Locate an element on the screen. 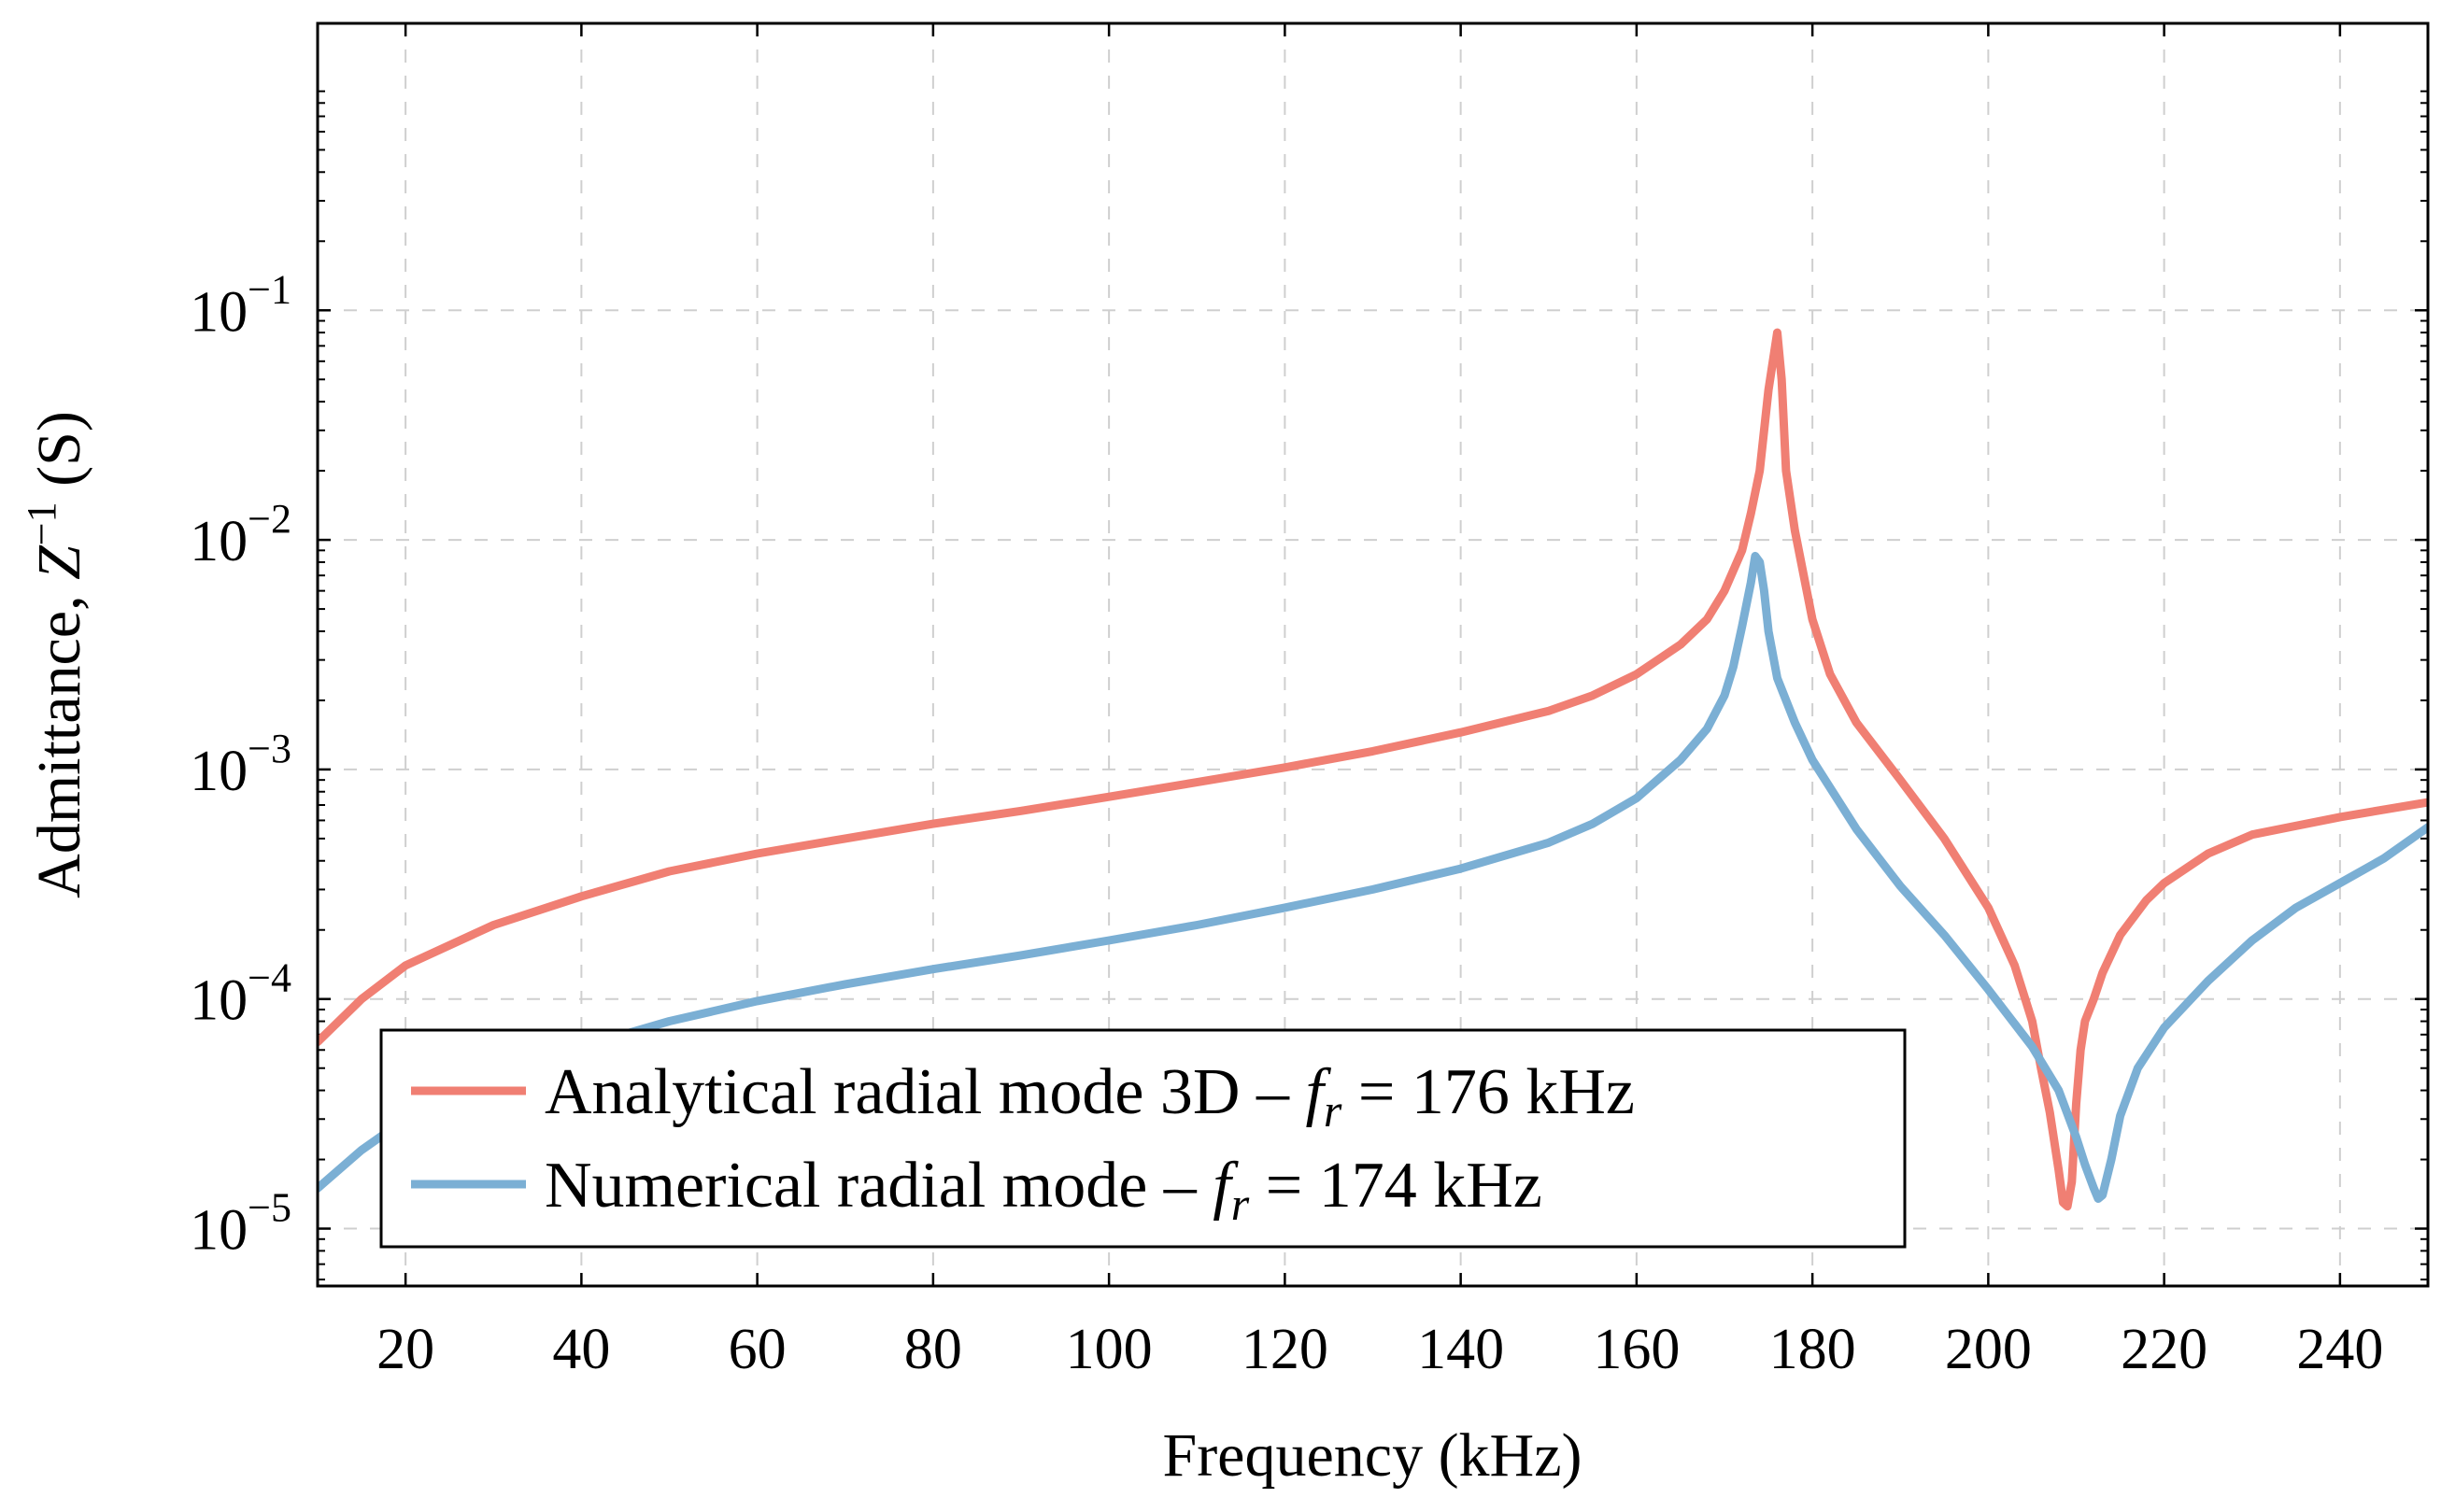 This screenshot has width=2441, height=1512. x-tick-label-120: 120 is located at coordinates (1285, 1349).